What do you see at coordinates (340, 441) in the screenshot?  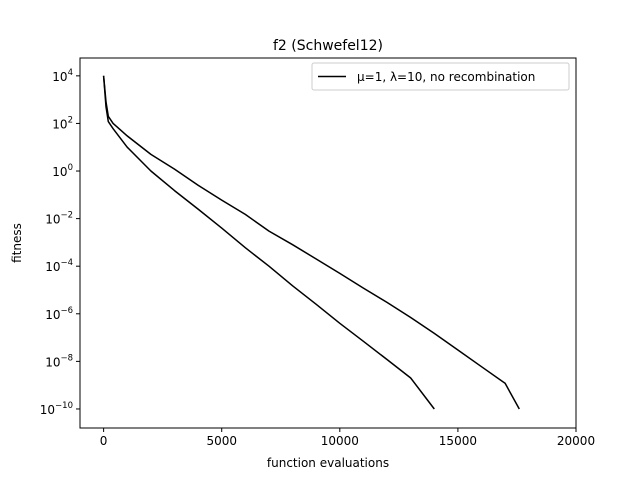 I see `x-tick-label: 10000` at bounding box center [340, 441].